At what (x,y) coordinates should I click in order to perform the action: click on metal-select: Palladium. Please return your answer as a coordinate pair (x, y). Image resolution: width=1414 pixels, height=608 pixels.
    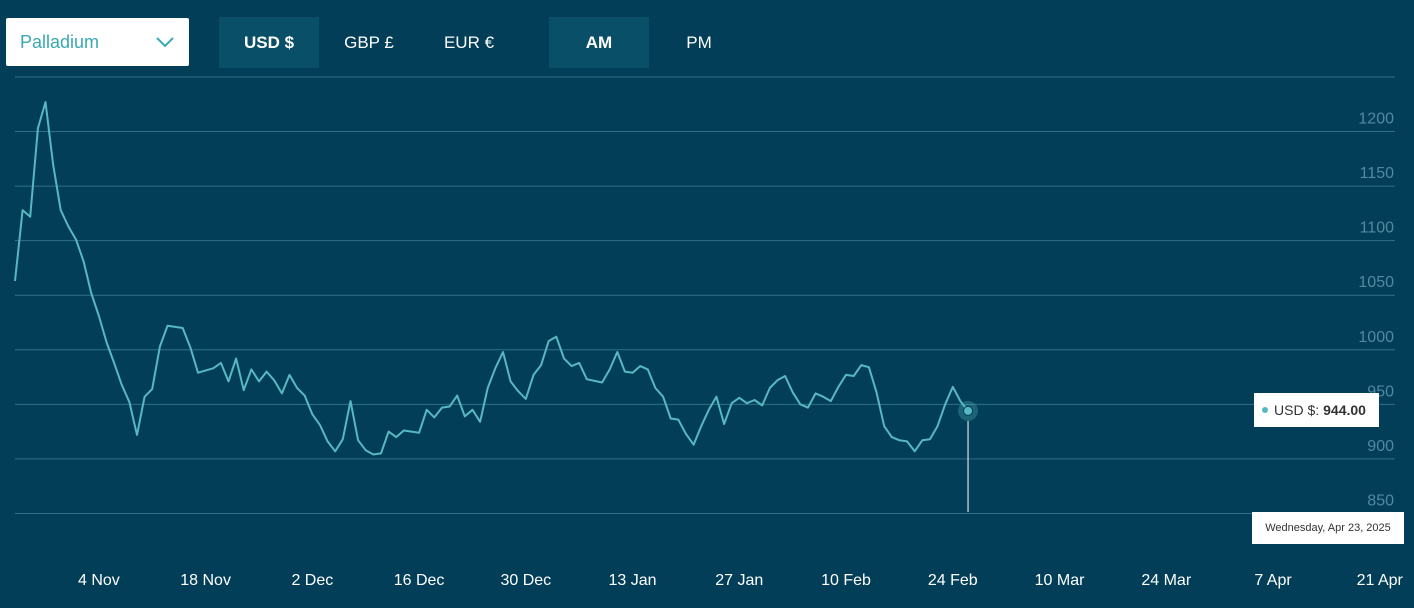
    Looking at the image, I should click on (97, 42).